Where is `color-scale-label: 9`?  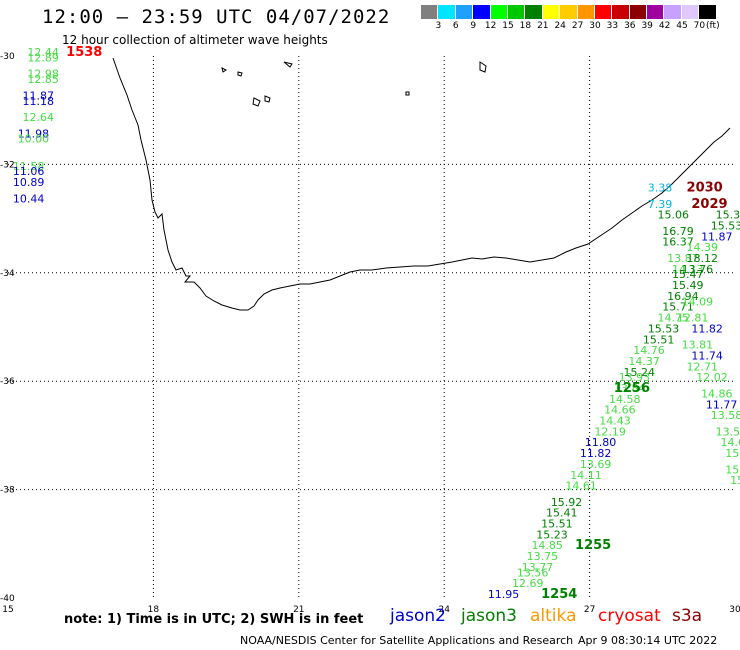 color-scale-label: 9 is located at coordinates (473, 26).